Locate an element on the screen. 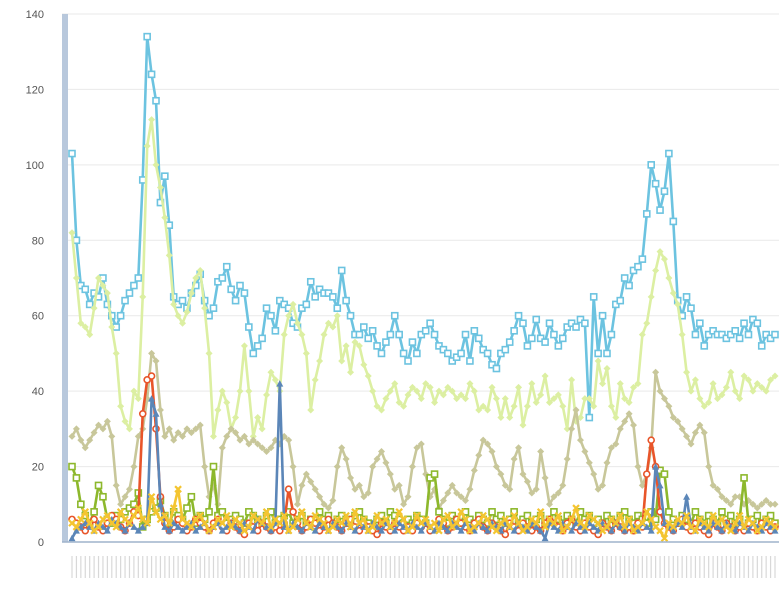  y-tick-label: 0 is located at coordinates (41, 543).